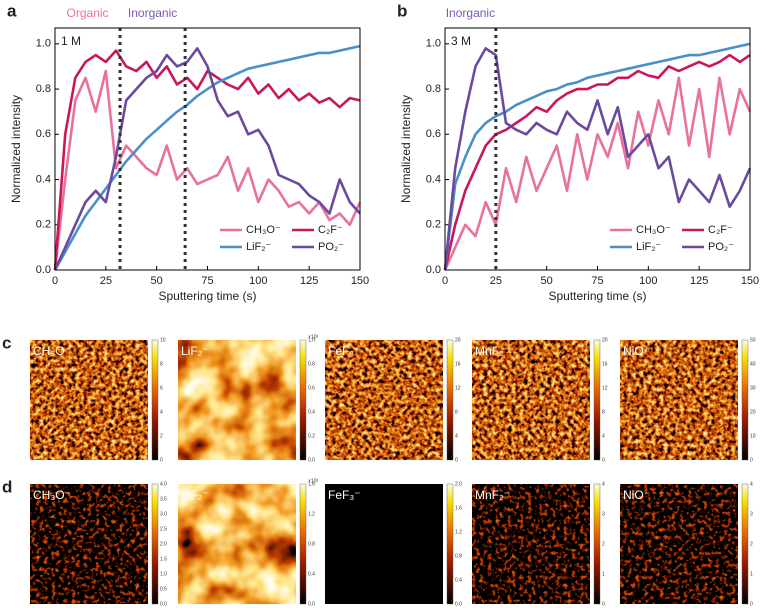 The height and width of the screenshot is (608, 762). I want to click on colorbar-tick-label: 6, so click(161, 388).